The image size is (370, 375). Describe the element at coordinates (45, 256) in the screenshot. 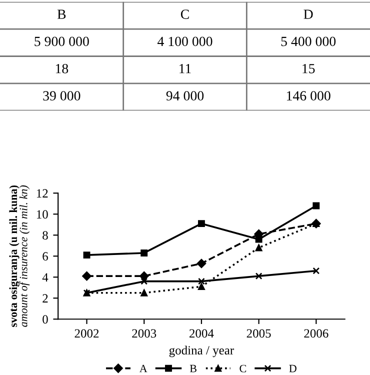

I see `y-tick-label: 6` at that location.